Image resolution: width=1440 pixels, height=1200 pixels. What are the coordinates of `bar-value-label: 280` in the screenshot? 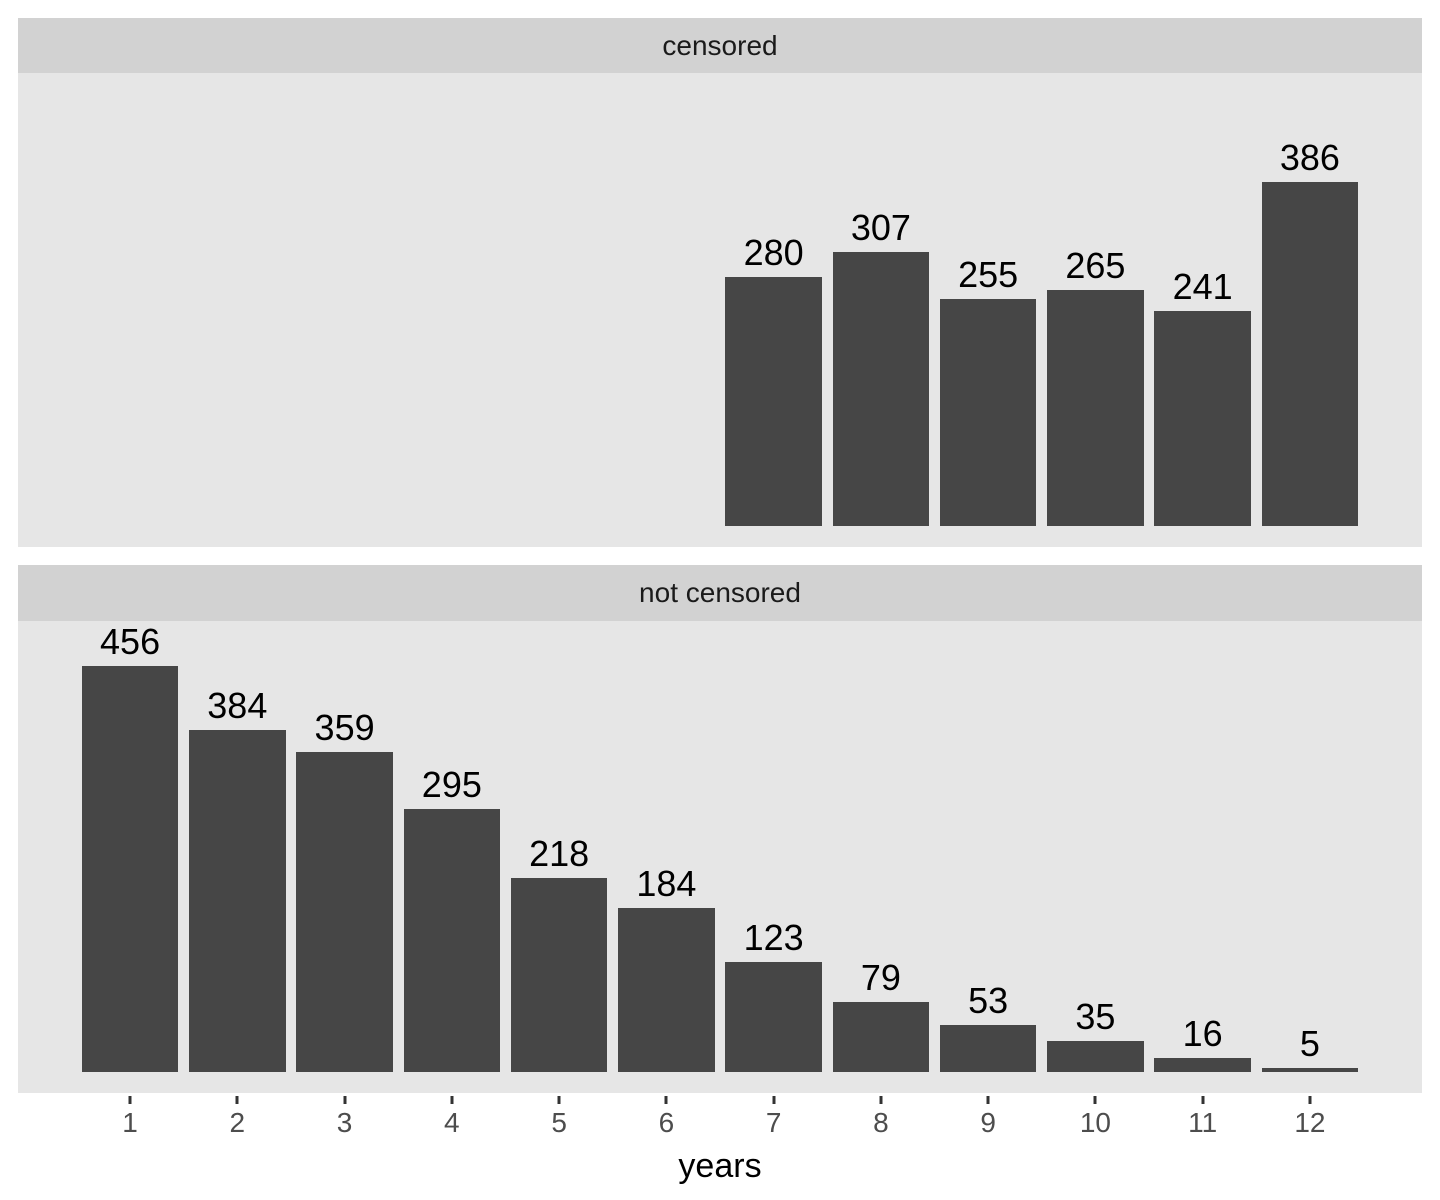 It's located at (773, 252).